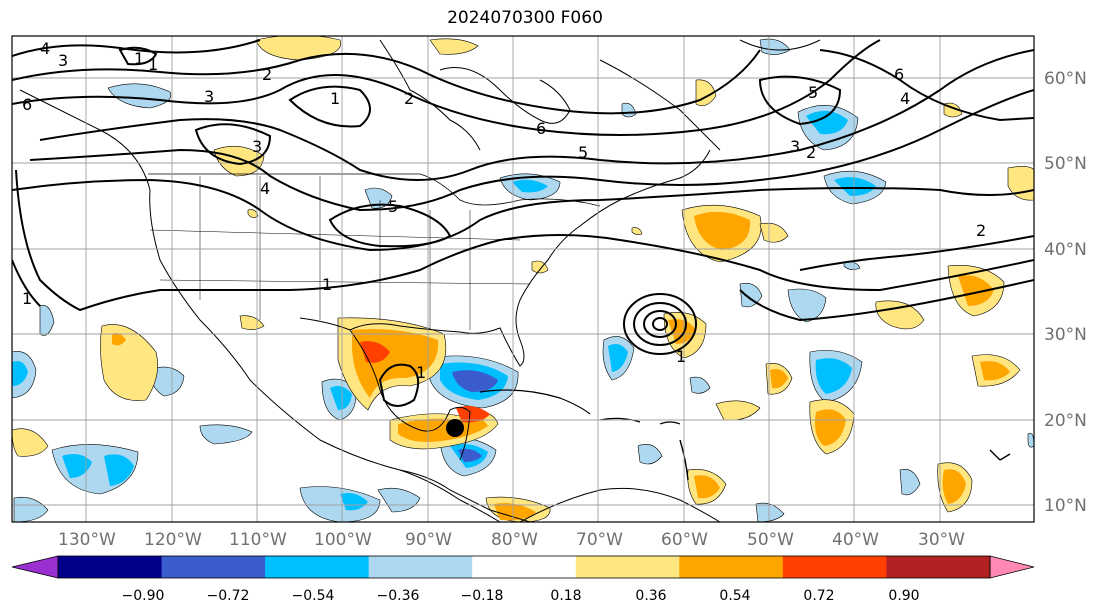  Describe the element at coordinates (1065, 335) in the screenshot. I see `lat-label: 30°N` at that location.